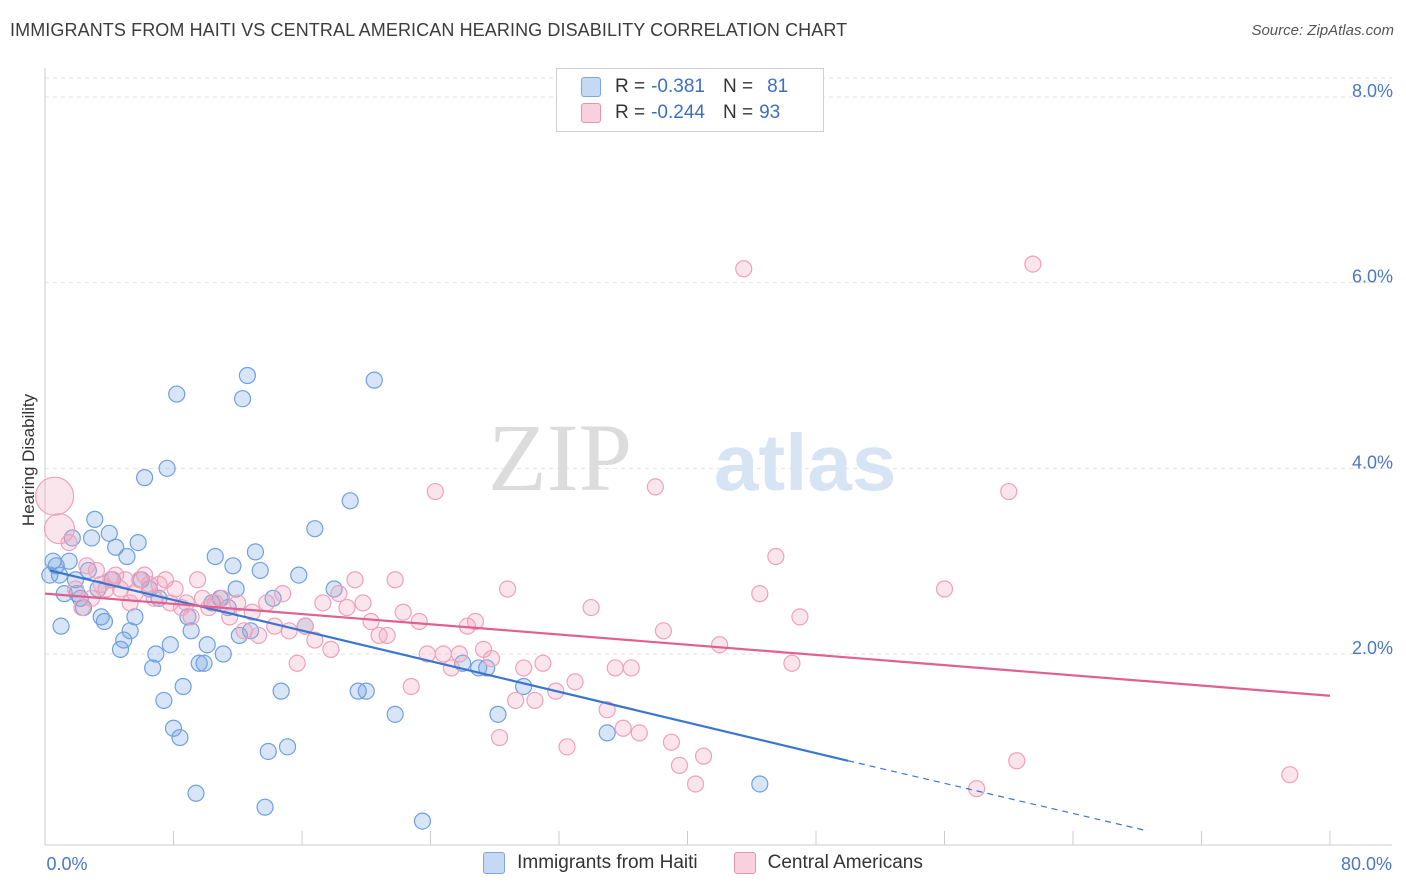  I want to click on x-tick-label-0: 0.0%, so click(66, 864).